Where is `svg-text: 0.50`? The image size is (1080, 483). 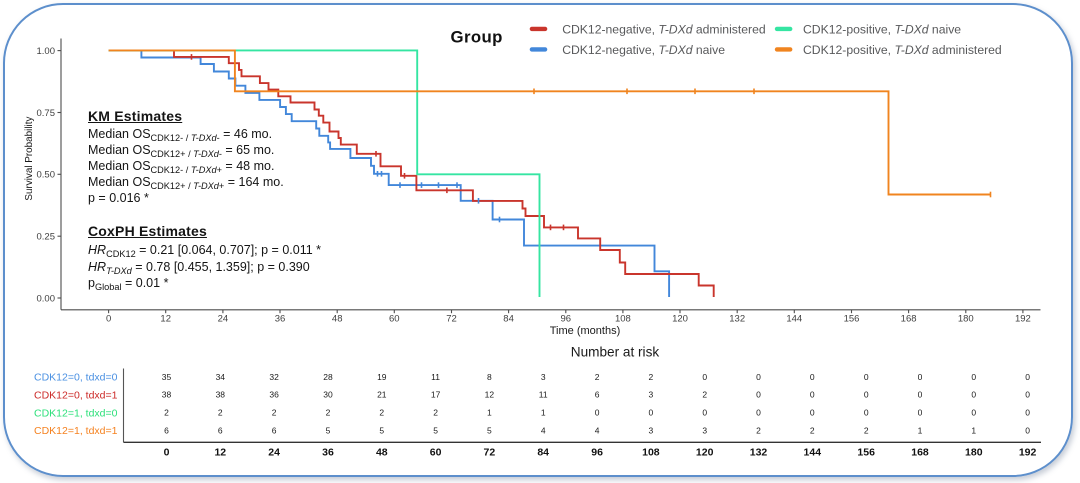
svg-text: 0.50 is located at coordinates (46, 175).